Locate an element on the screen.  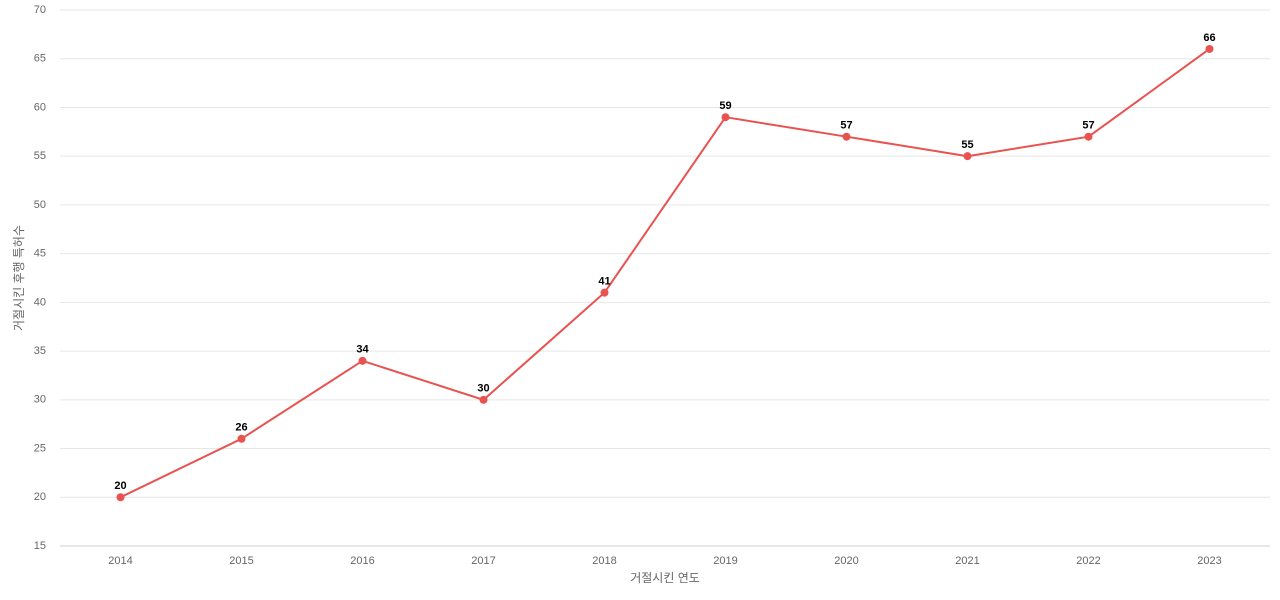
value-label: 30 is located at coordinates (483, 389).